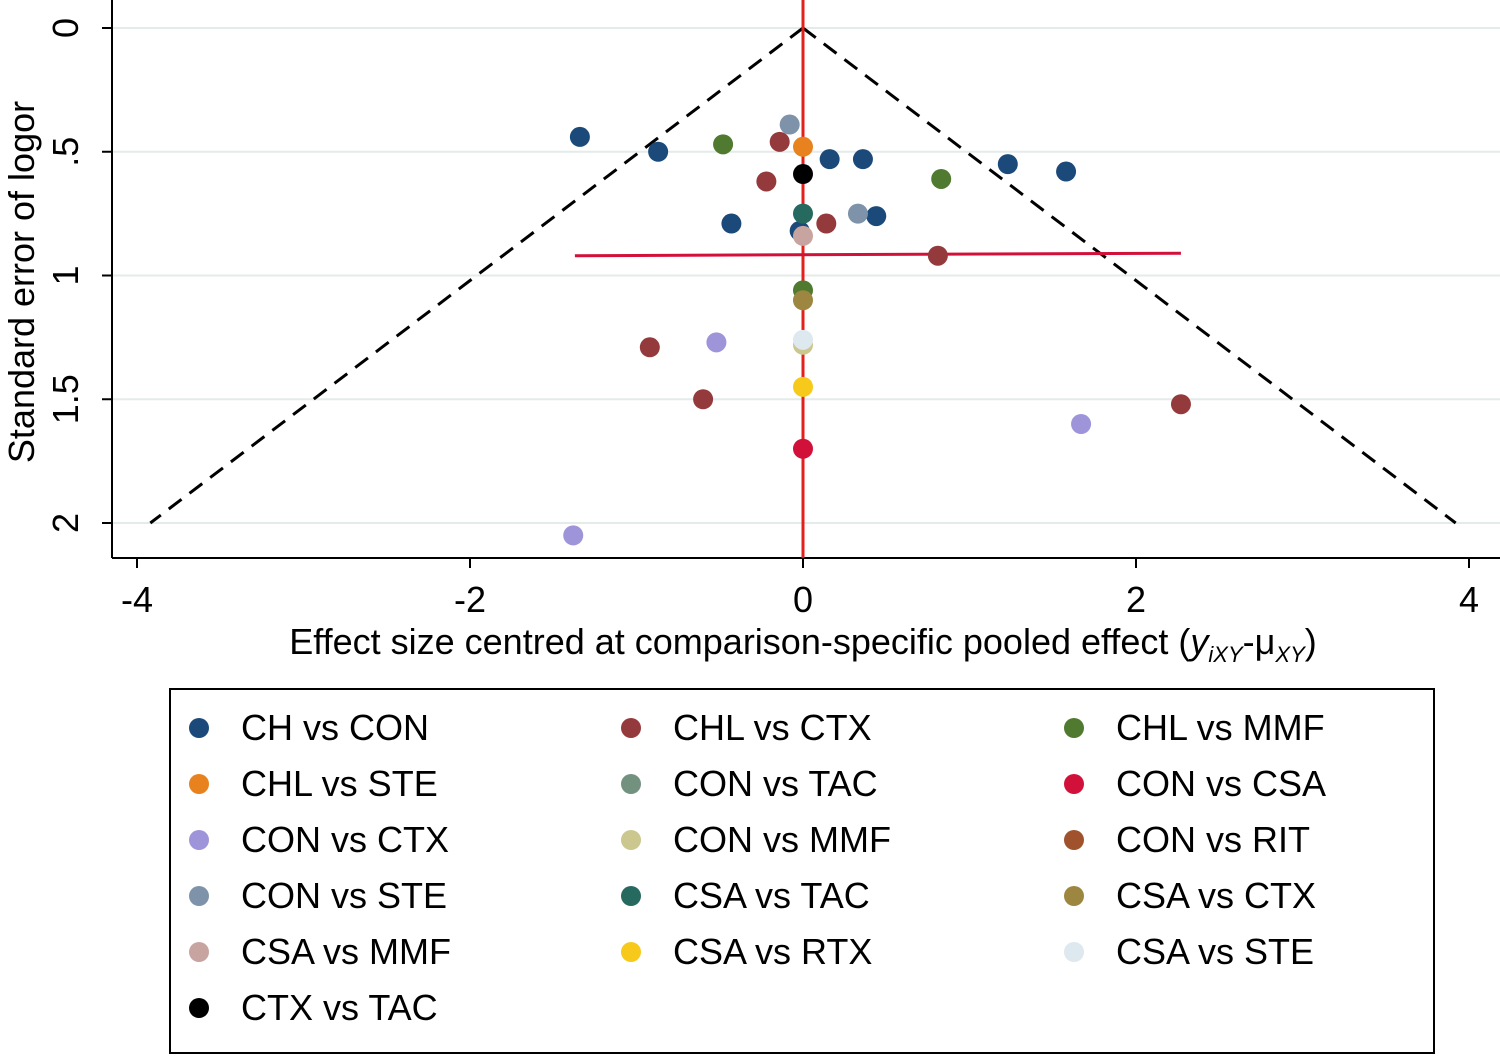  I want to click on x-axis-title-mu-sub: XY, so click(1290, 654).